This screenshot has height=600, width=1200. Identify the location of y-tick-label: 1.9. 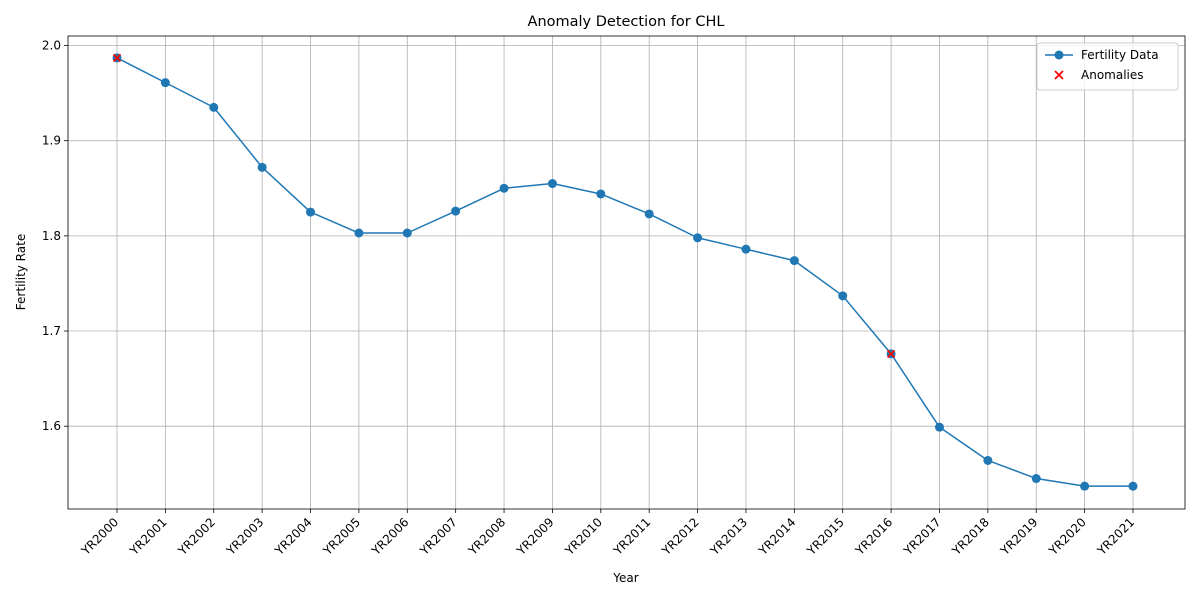
(51, 141).